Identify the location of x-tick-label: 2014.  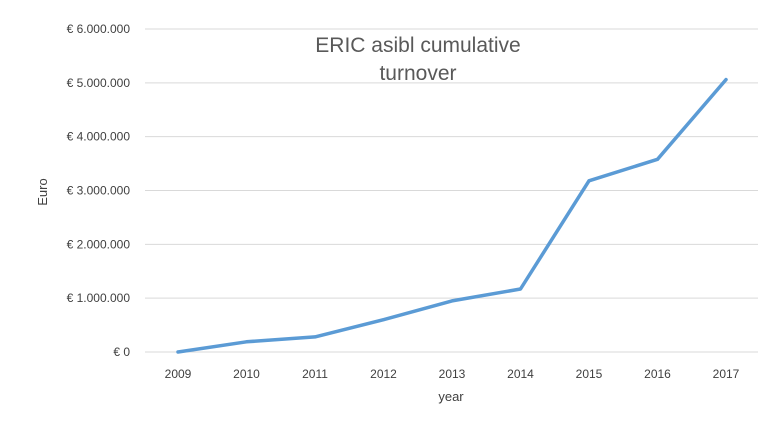
(520, 374).